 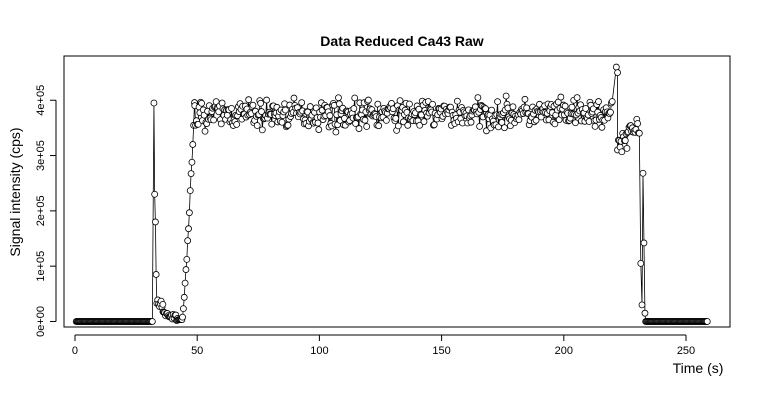 I want to click on y-axis: 0e+00 1e+05 2e+05 3e+05 4e+05, so click(x=46, y=211).